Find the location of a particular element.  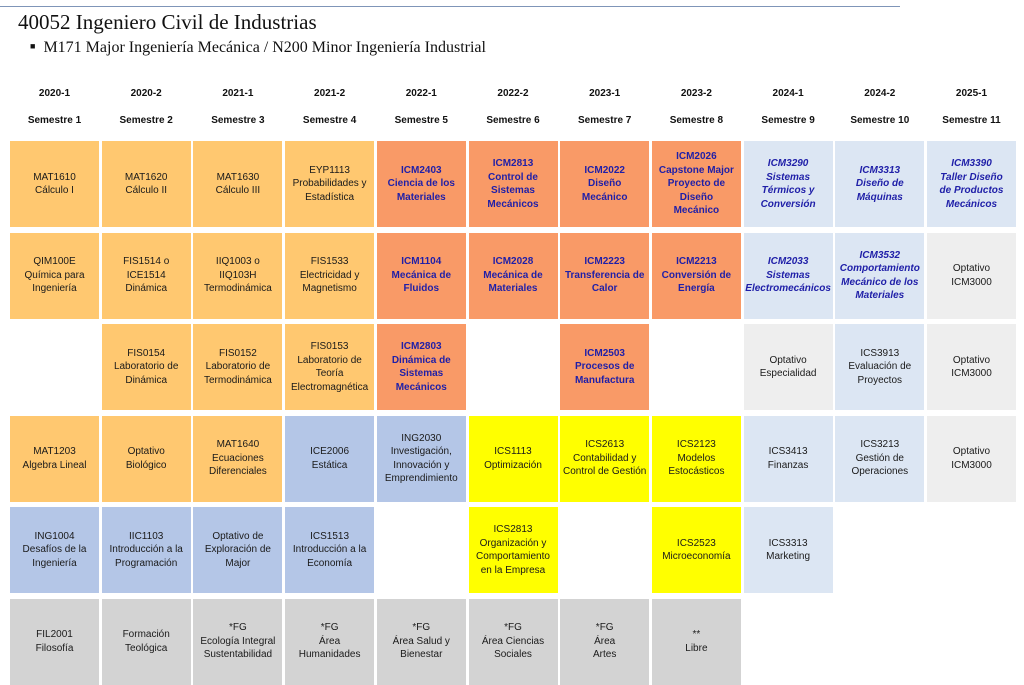

course-text: *FG Área Humanidades is located at coordinates (329, 641).